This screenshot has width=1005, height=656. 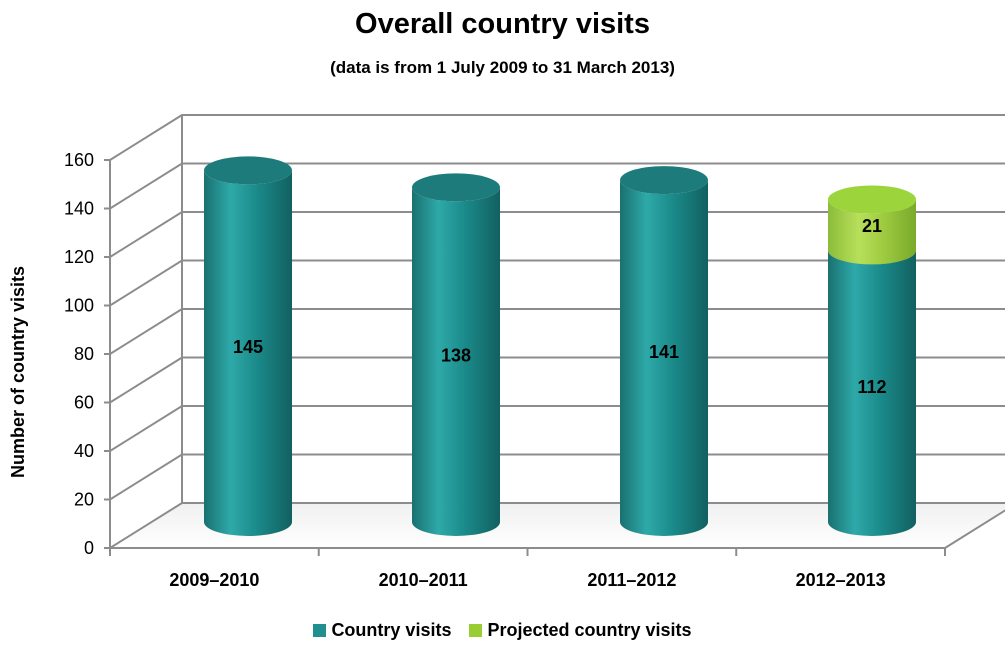 What do you see at coordinates (79, 306) in the screenshot?
I see `y-tick-label: 100` at bounding box center [79, 306].